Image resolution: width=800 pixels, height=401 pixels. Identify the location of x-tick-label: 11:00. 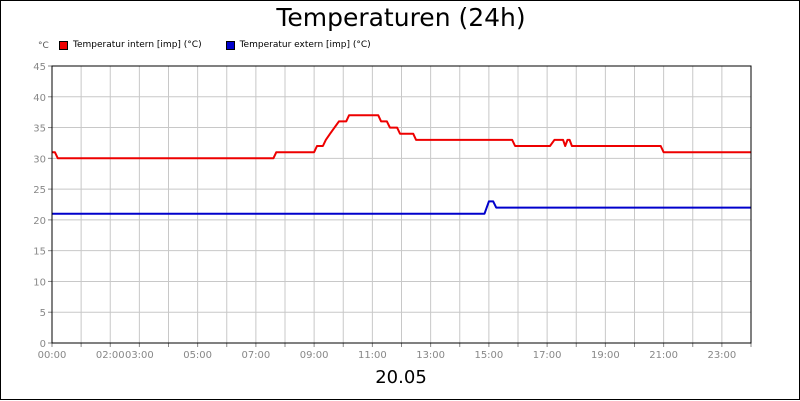
(372, 355).